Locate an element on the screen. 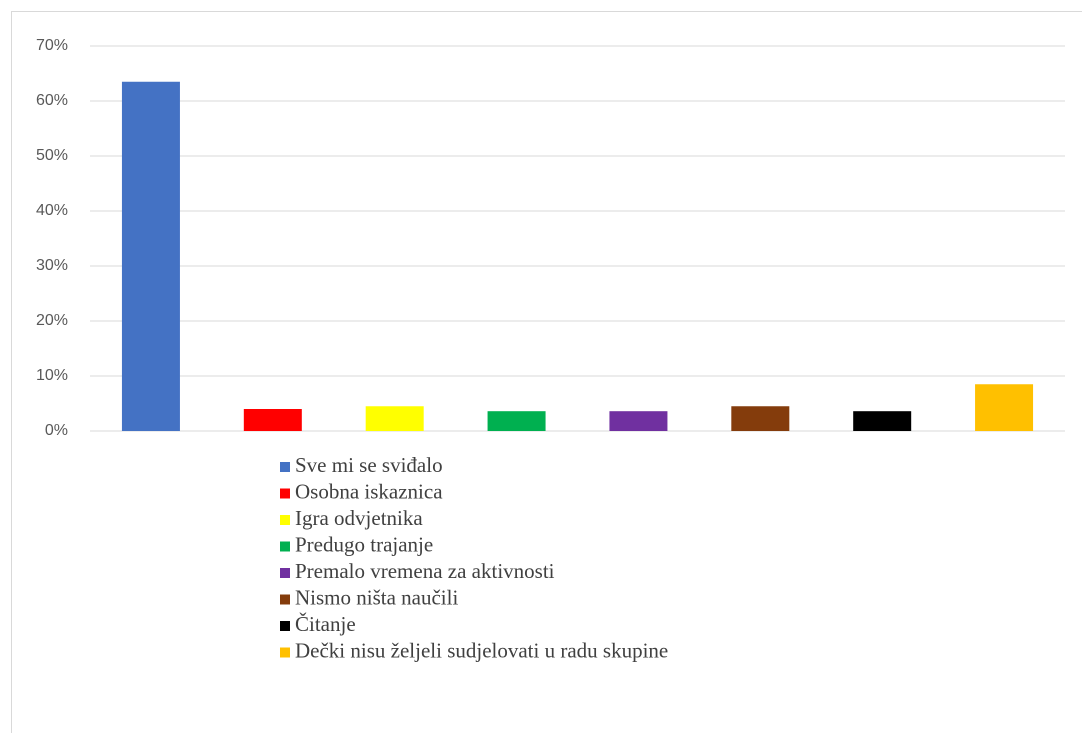  legend-label: Igra odvjetnika is located at coordinates (359, 518).